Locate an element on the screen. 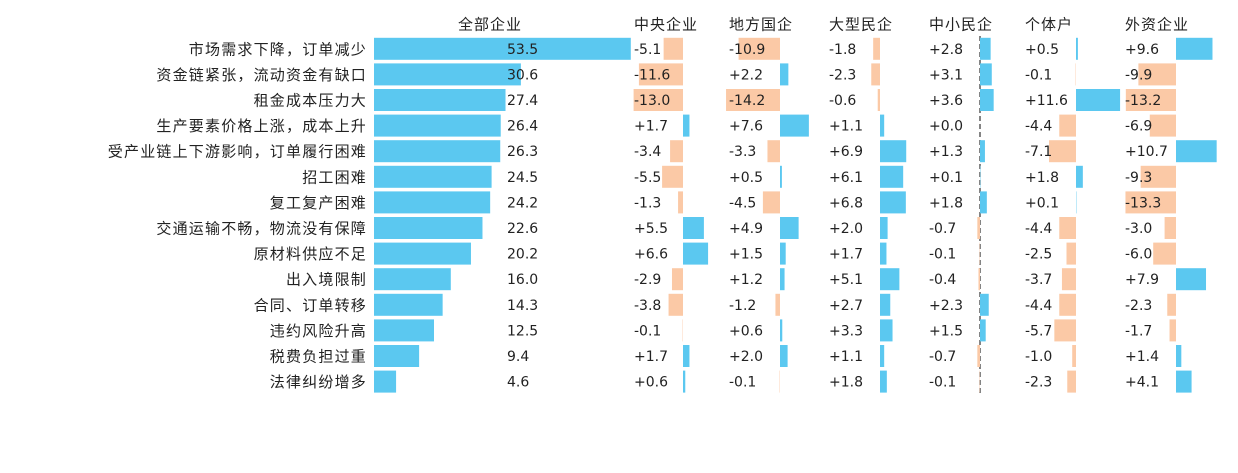  data-label: +10.7 is located at coordinates (1146, 152).